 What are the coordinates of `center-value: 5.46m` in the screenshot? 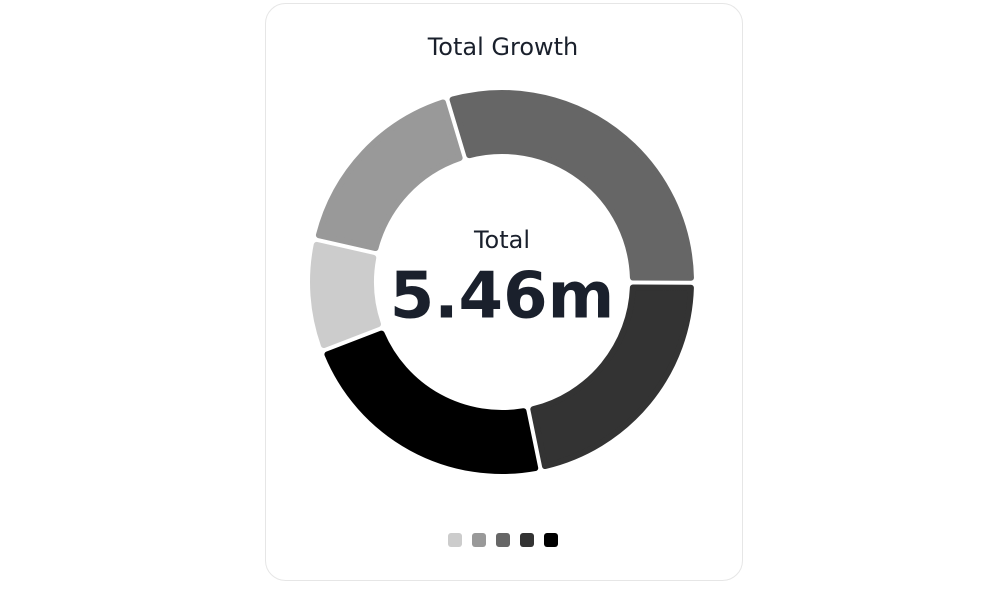 It's located at (502, 297).